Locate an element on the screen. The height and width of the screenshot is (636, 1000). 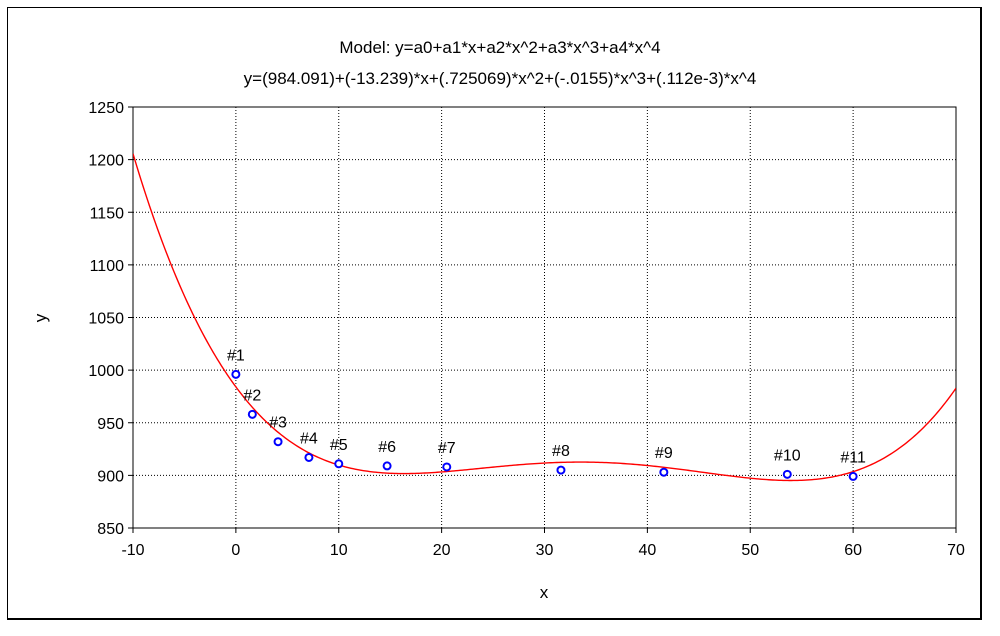
x-tick-label: 50 is located at coordinates (750, 550).